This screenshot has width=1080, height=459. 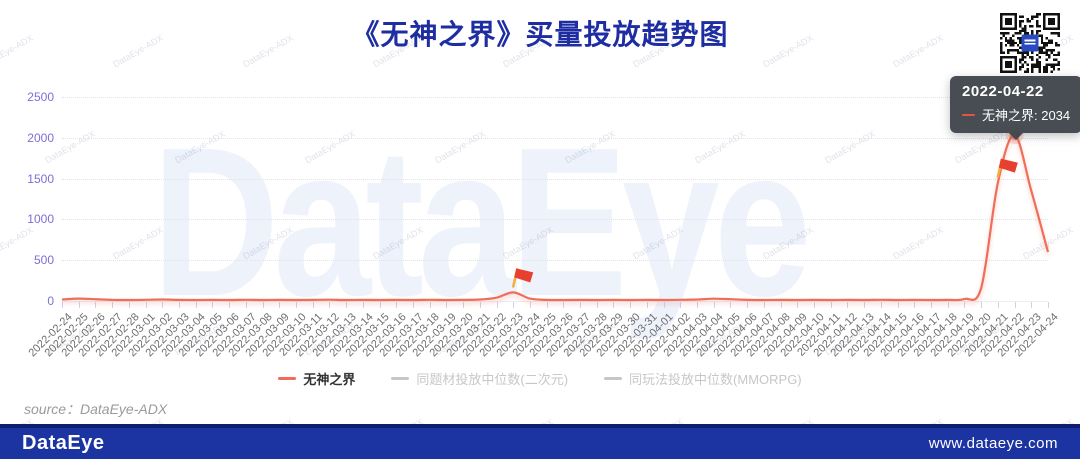 I want to click on y-axis-label: 1000, so click(x=40, y=219).